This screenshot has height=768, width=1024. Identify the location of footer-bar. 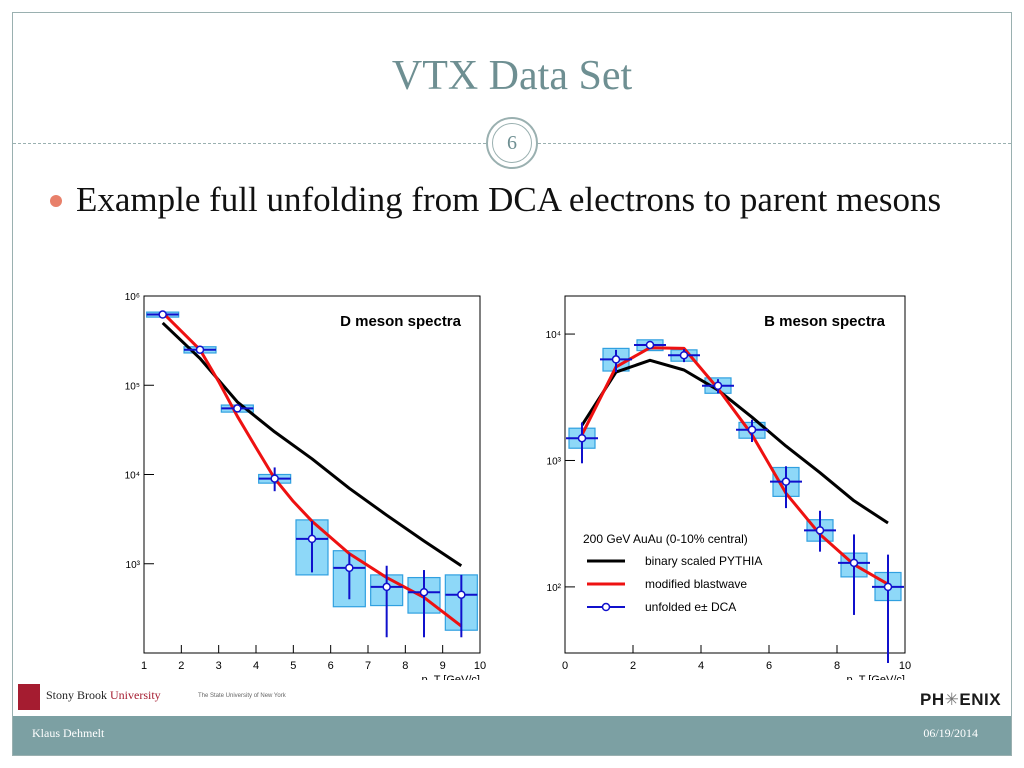
(512, 735).